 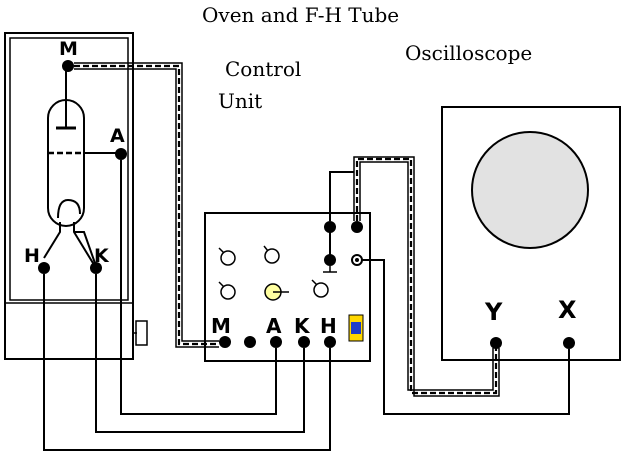 What do you see at coordinates (302, 326) in the screenshot?
I see `cu-label-k: K` at bounding box center [302, 326].